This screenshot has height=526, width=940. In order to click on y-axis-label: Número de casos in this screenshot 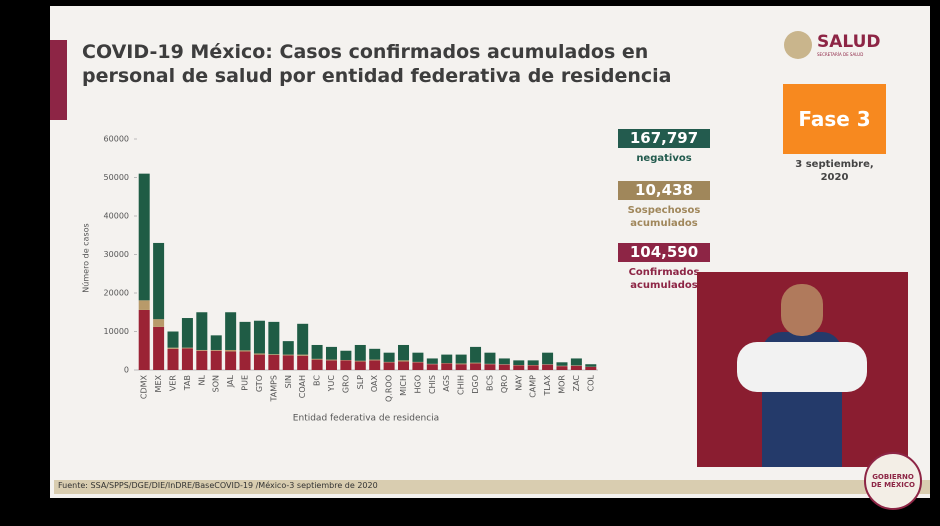, I will do `click(86, 257)`.